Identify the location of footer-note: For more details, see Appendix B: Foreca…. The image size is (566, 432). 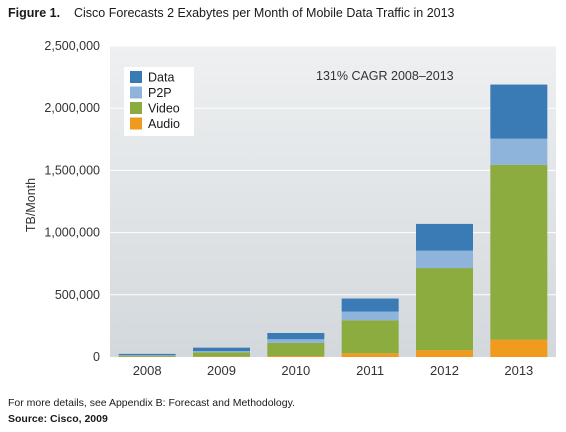
(151, 403).